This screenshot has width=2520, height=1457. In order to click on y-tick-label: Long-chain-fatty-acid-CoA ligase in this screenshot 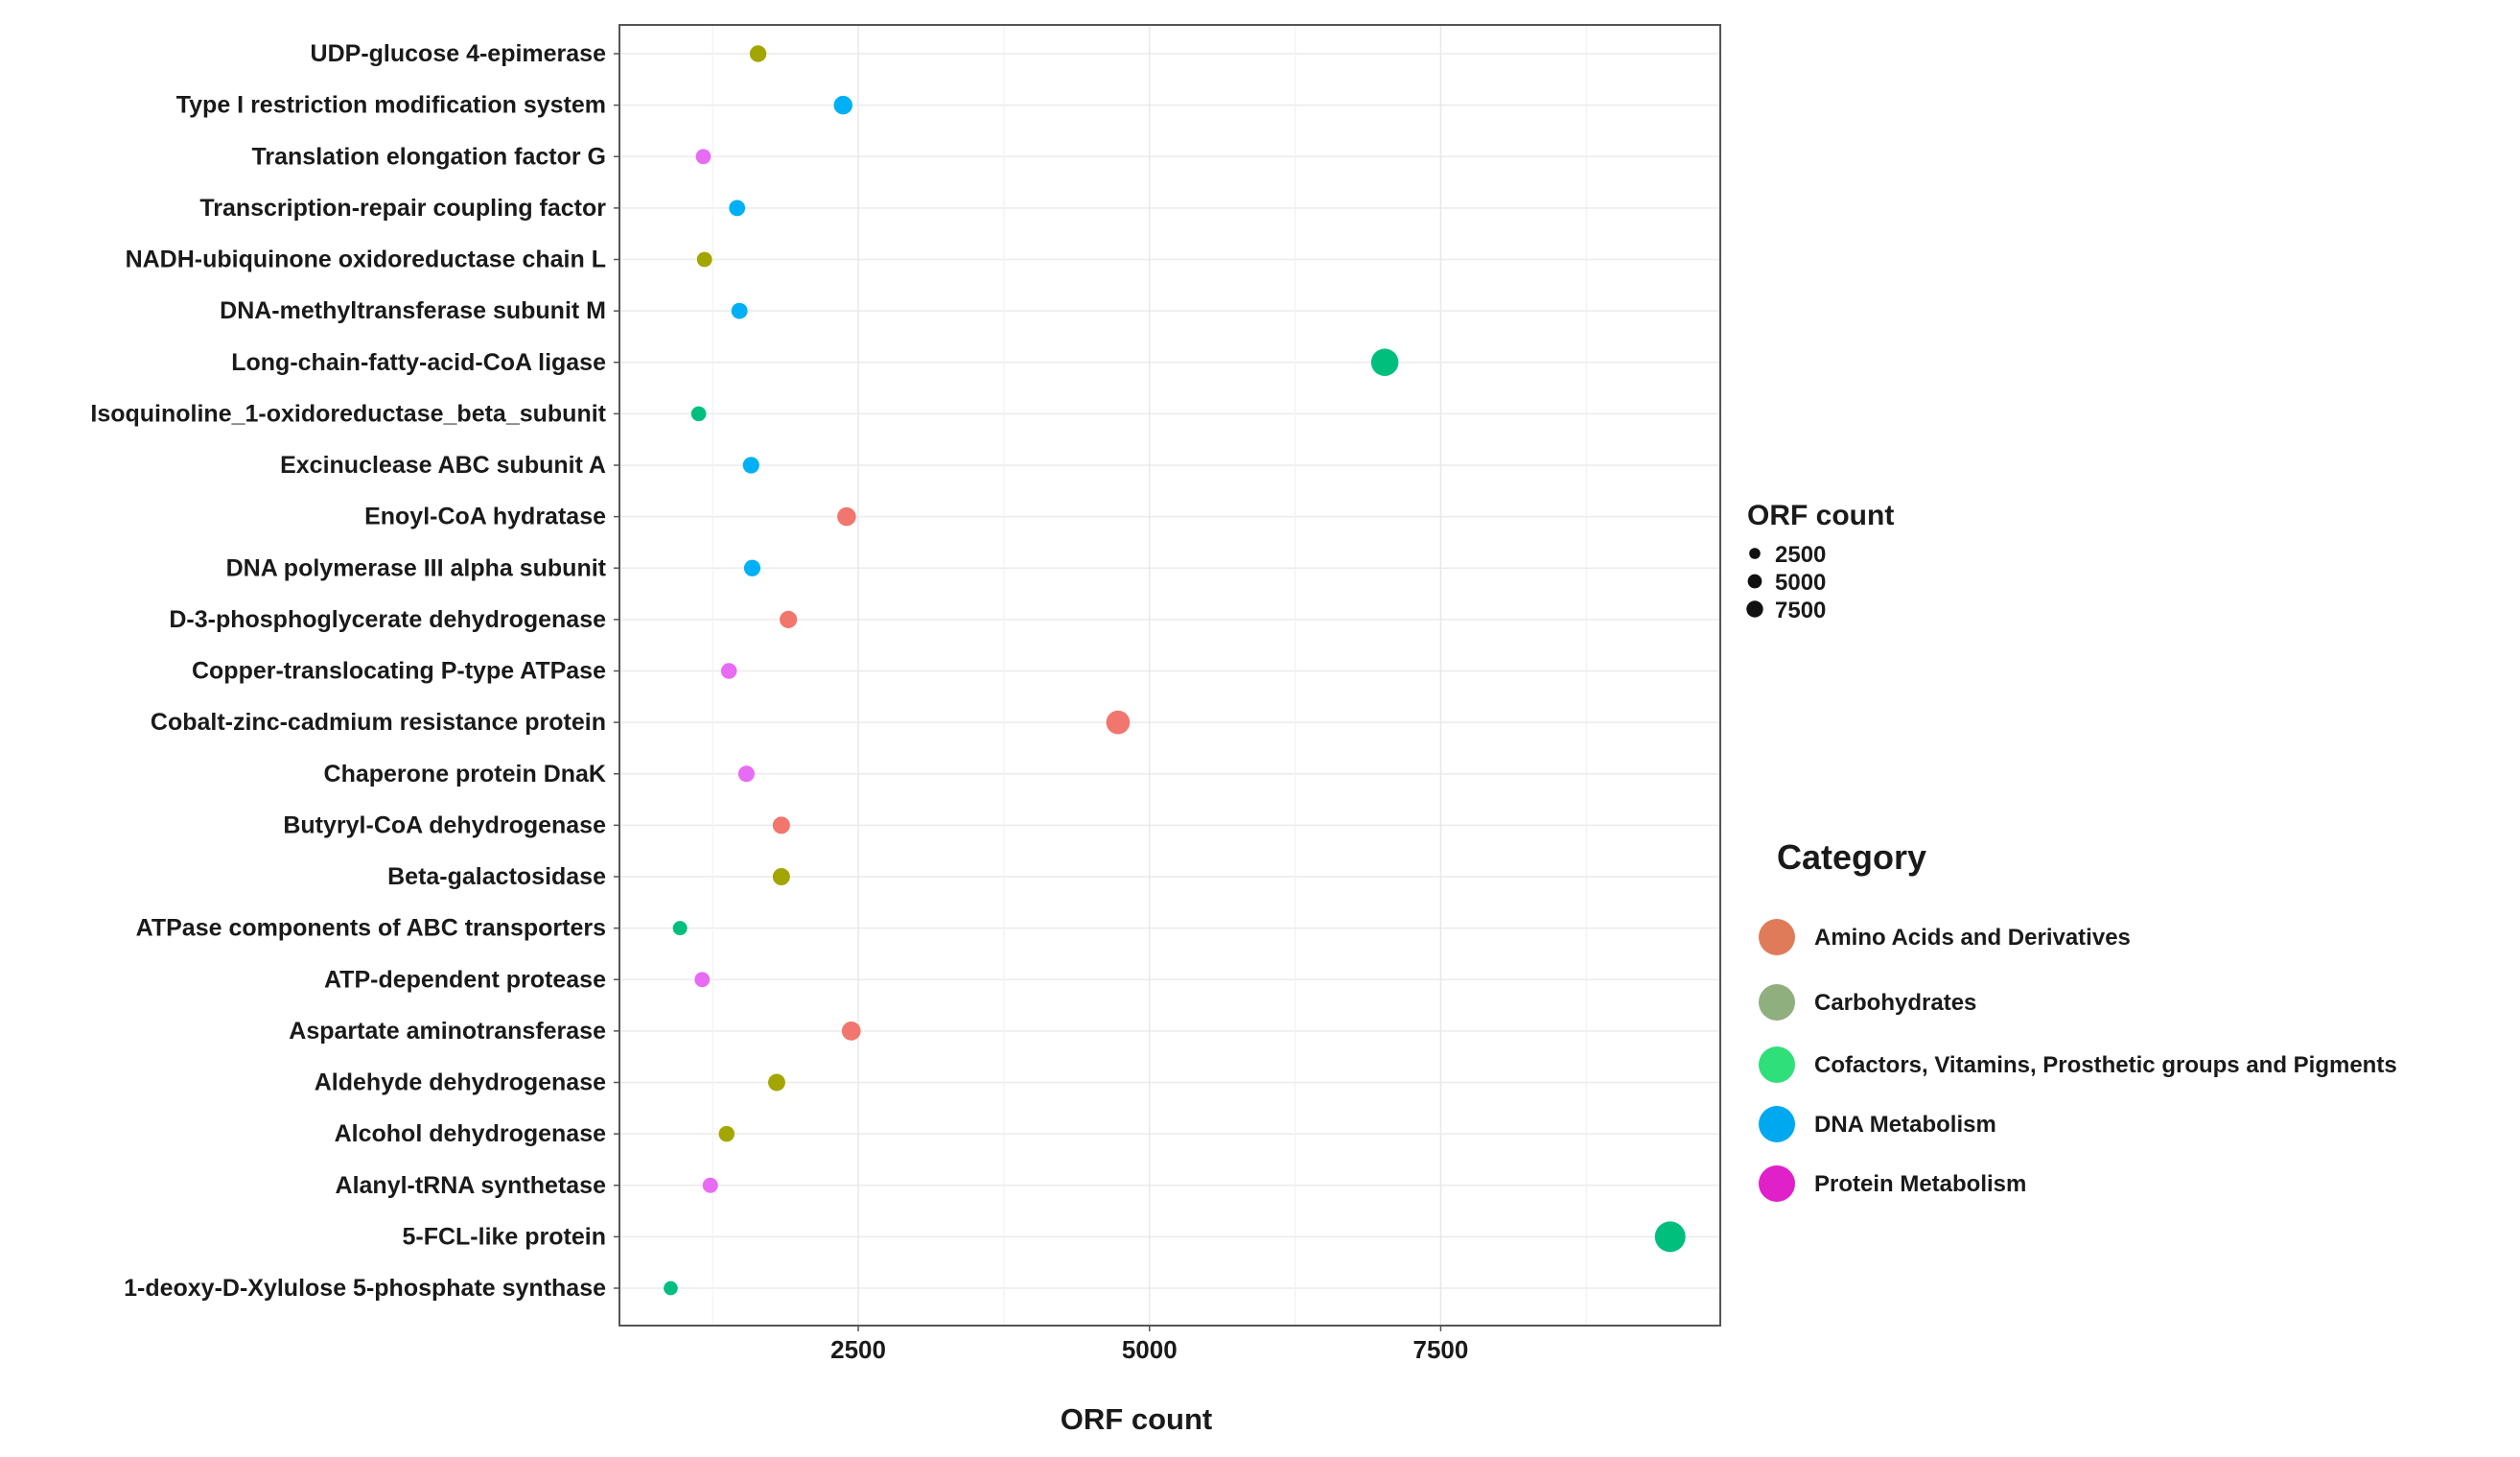, I will do `click(418, 362)`.